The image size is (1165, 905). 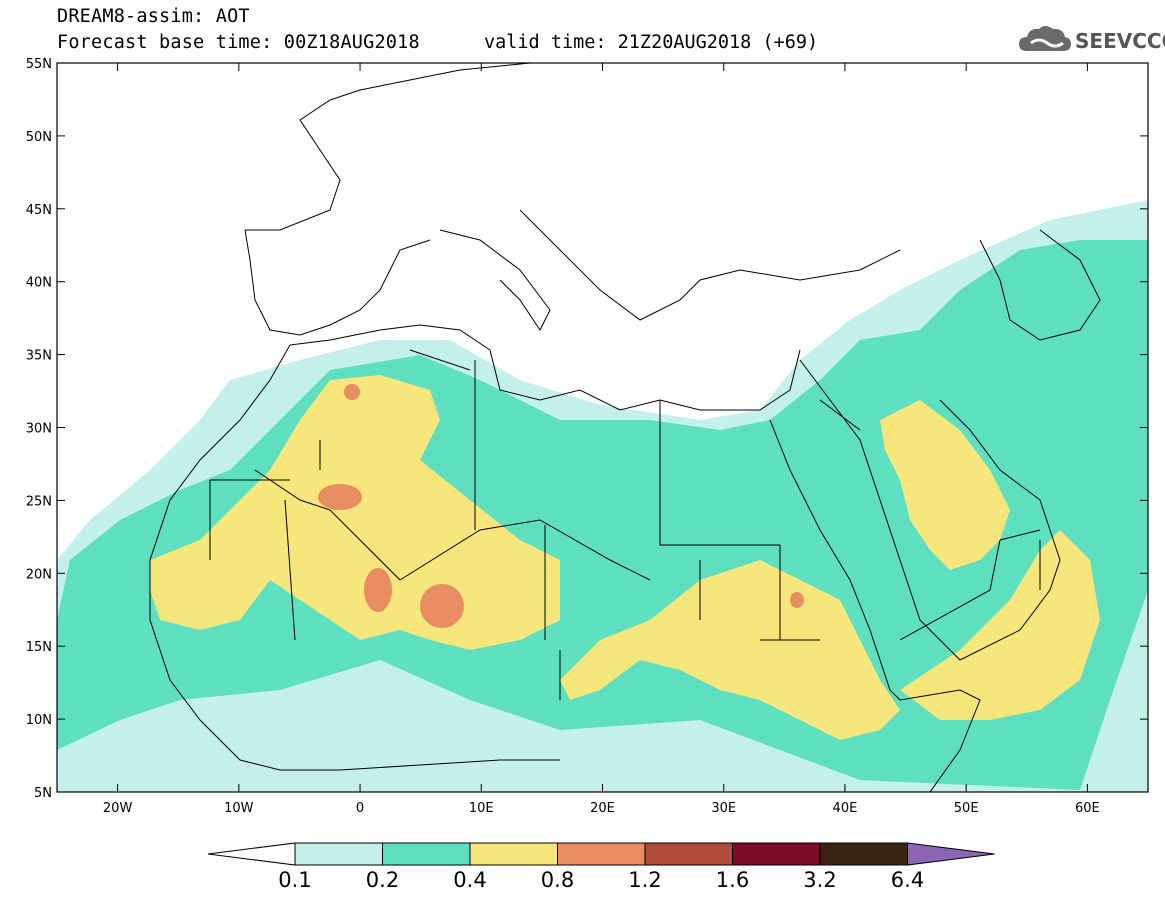 I want to click on colorbar-label: 0.8, so click(x=557, y=880).